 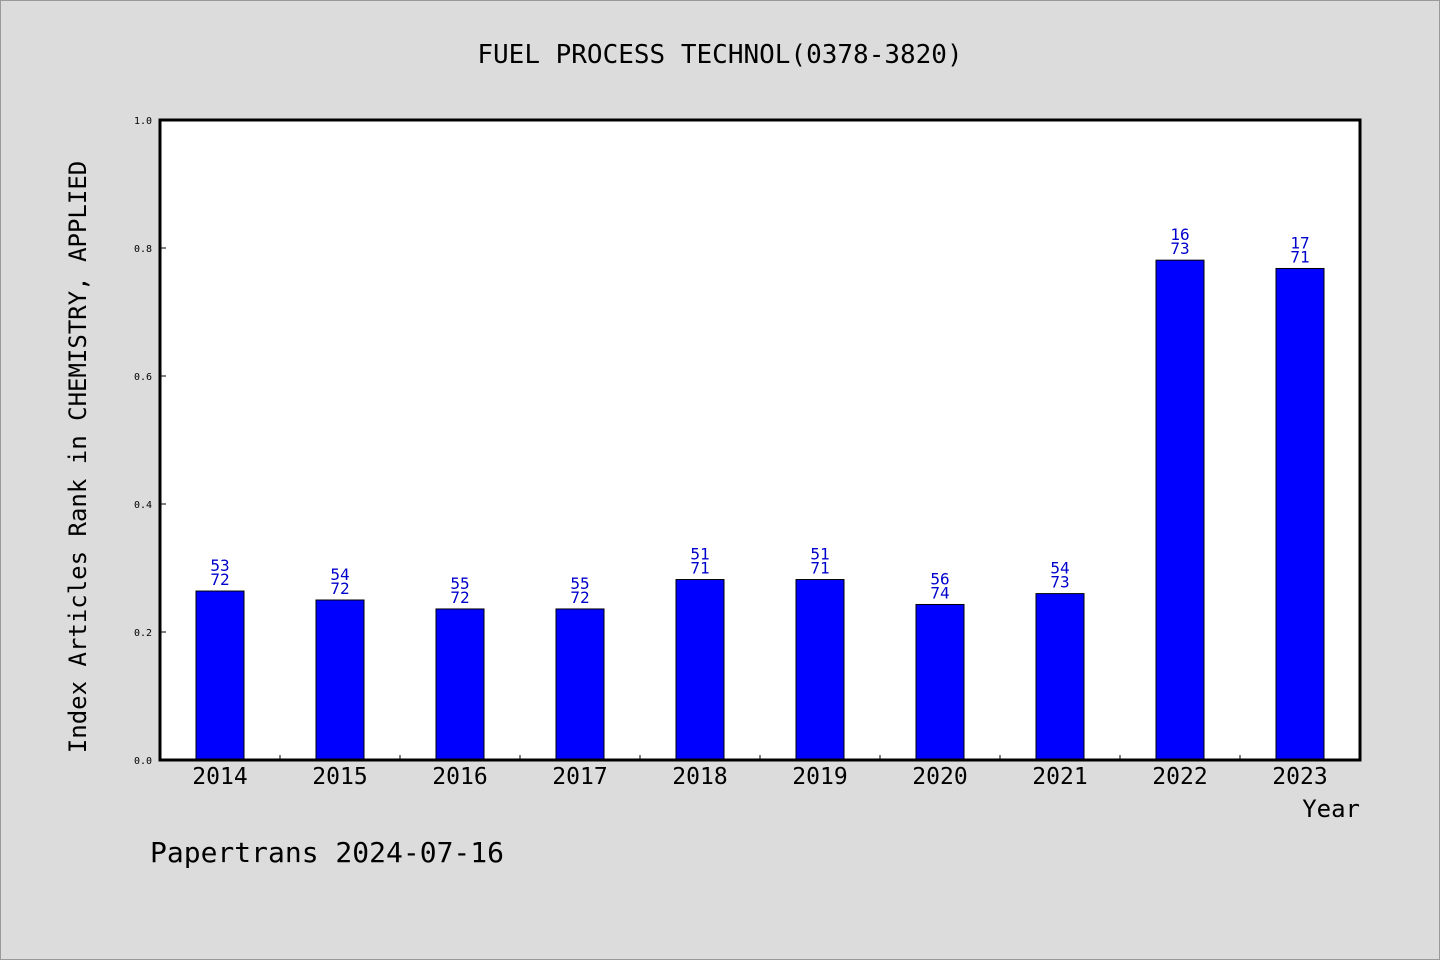 I want to click on x-tick-label: 2014, so click(x=219, y=777).